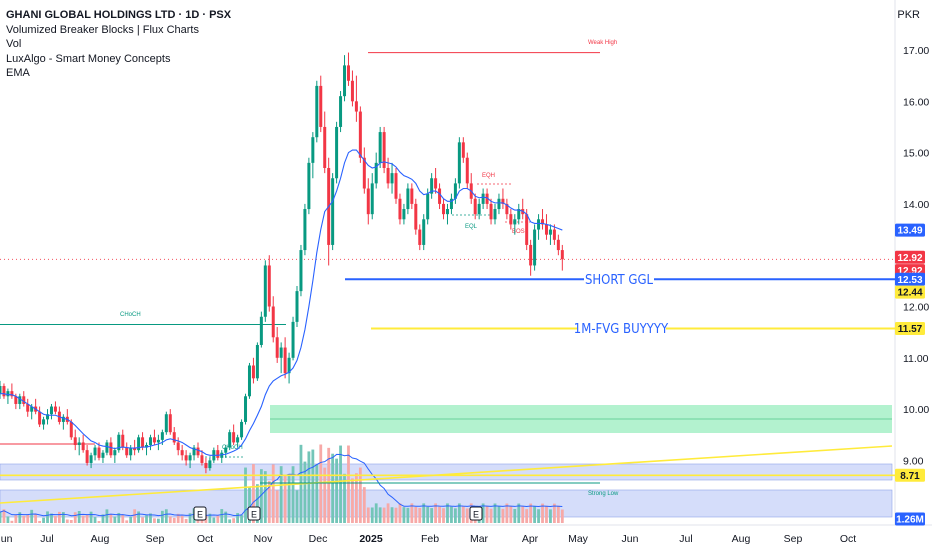 The image size is (932, 550). I want to click on indicator-smc: LuxAlgo - Smart Money Concepts, so click(88, 58).